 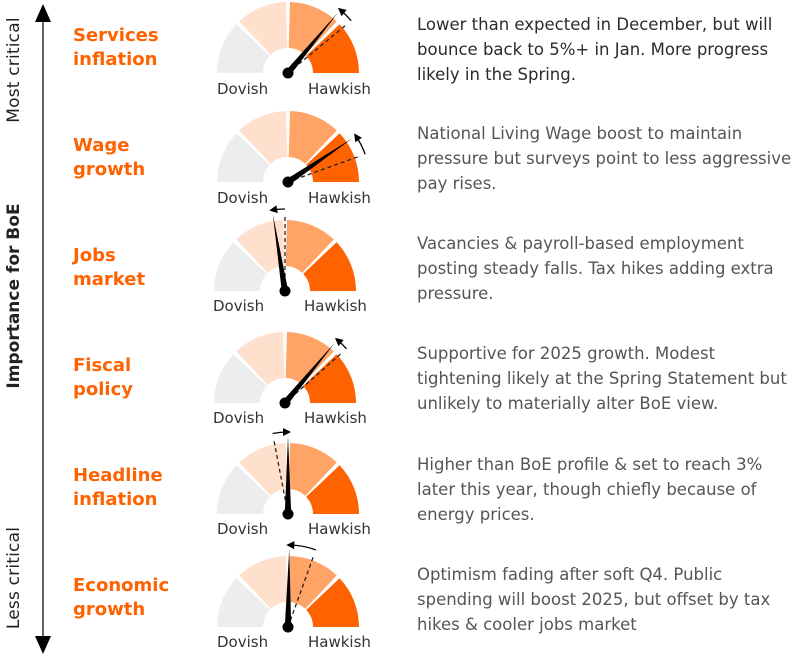 I want to click on row-label: Economic growth, so click(x=138, y=598).